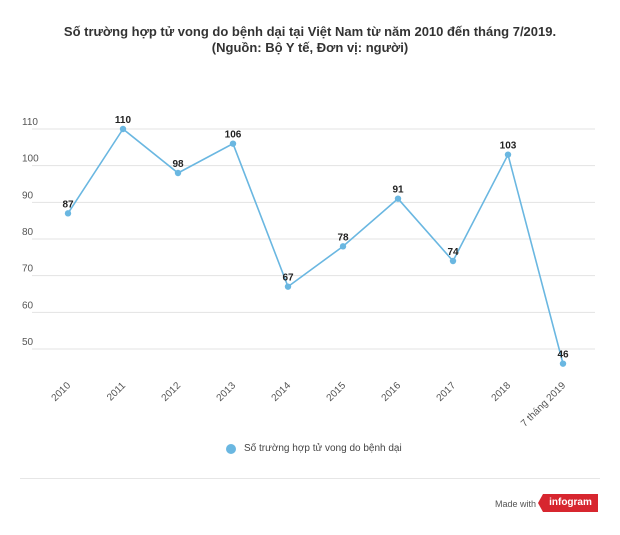  Describe the element at coordinates (516, 504) in the screenshot. I see `made-with-text: Made with` at that location.